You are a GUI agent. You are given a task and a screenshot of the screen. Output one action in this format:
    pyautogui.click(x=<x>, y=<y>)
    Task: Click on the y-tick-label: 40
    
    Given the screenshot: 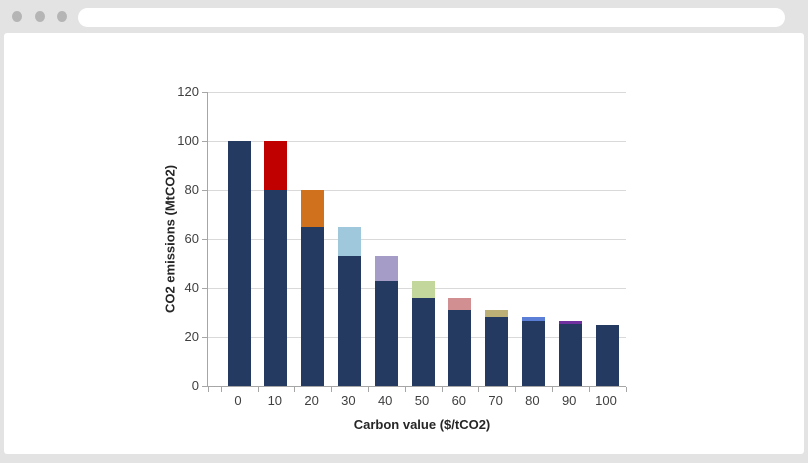 What is the action you would take?
    pyautogui.click(x=191, y=287)
    